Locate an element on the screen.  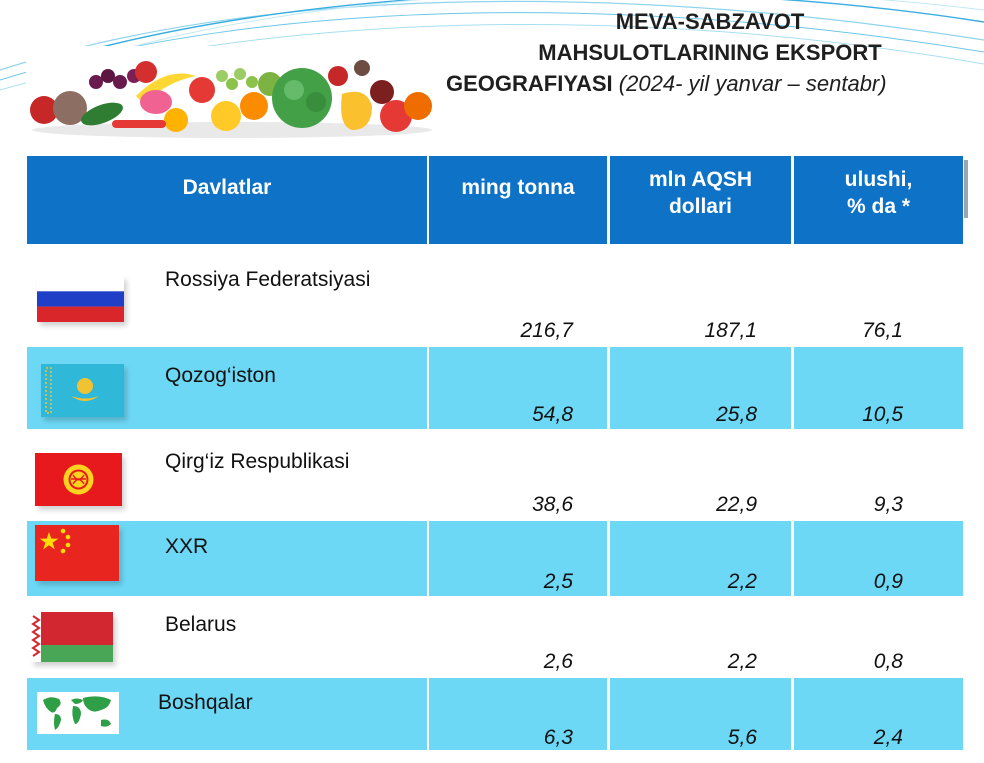
tonnes-value: 216,7 is located at coordinates (546, 330).